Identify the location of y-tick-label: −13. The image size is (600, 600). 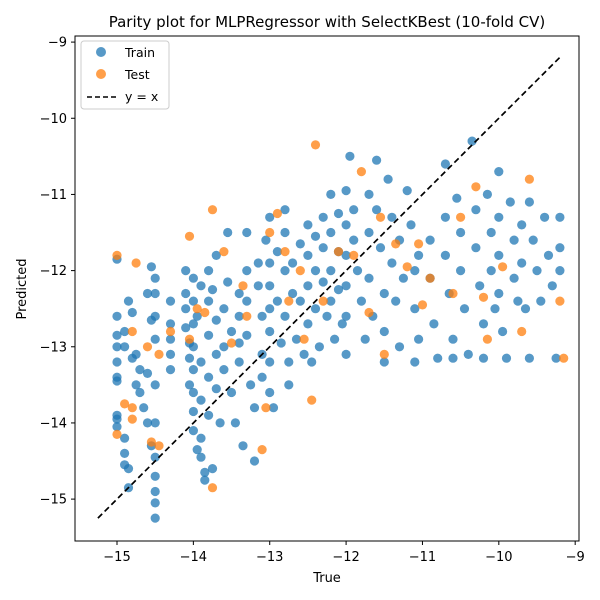
(53, 347).